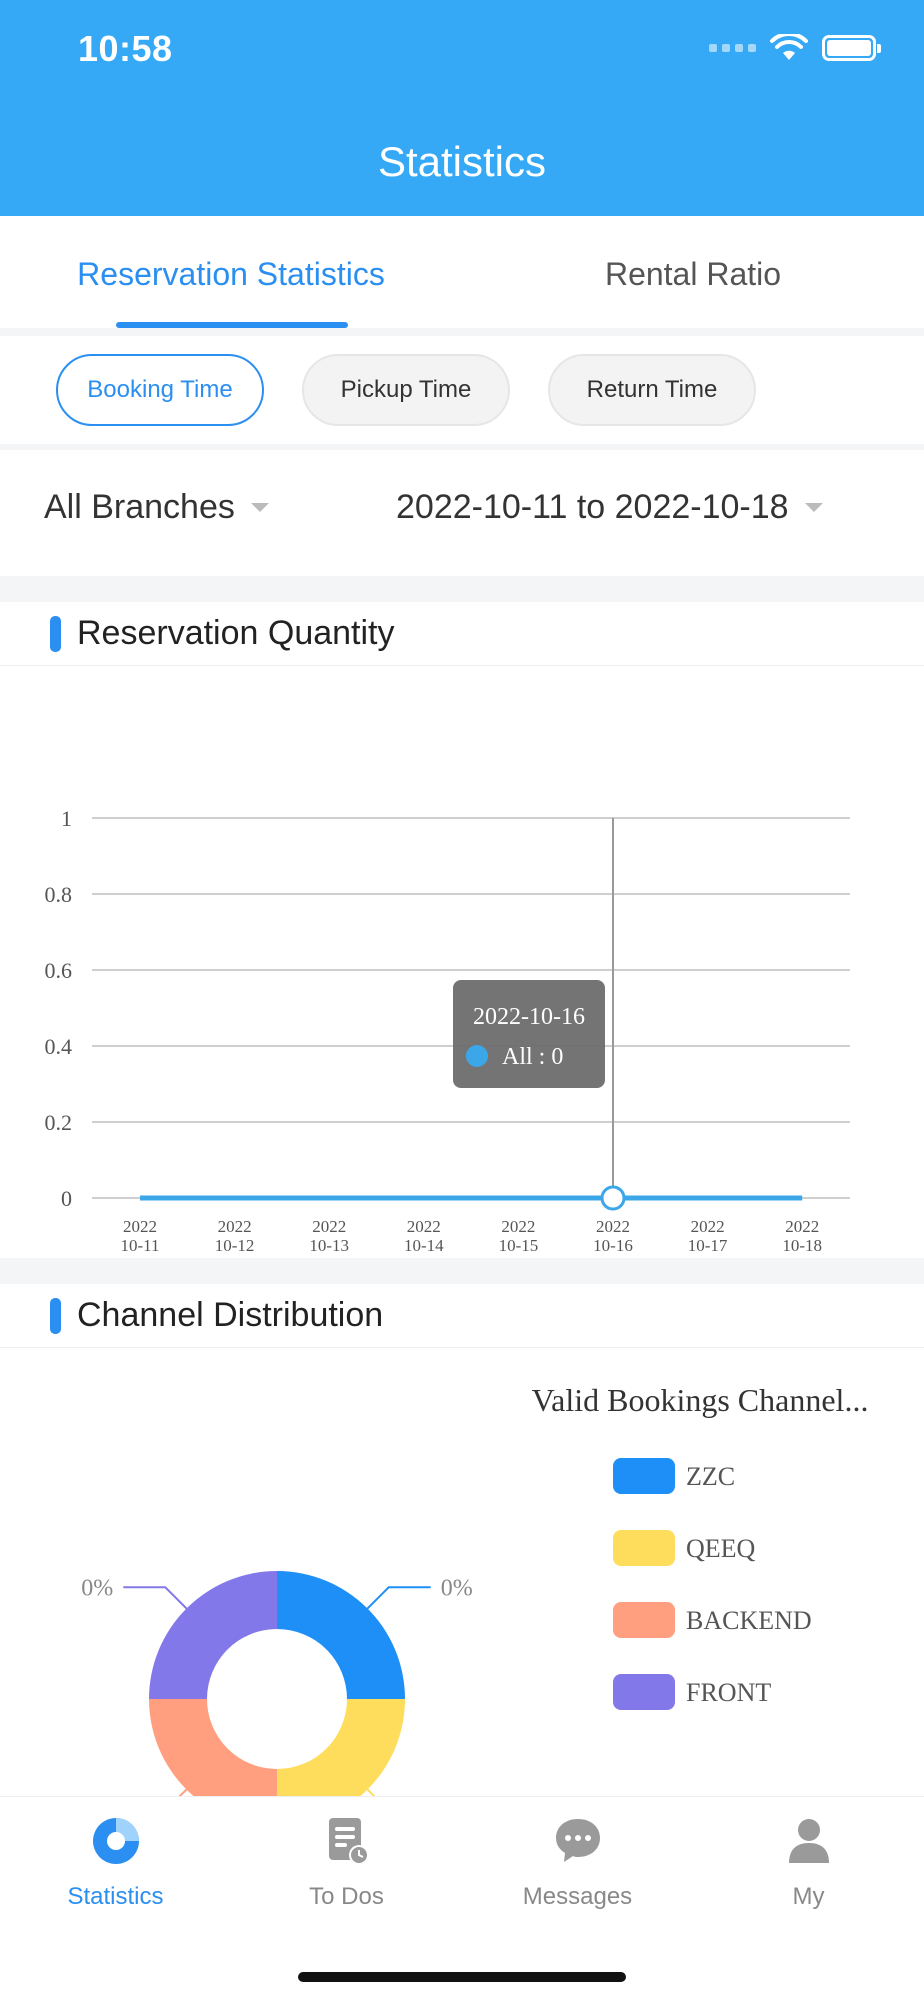  I want to click on legend-label: ZZC, so click(710, 1476).